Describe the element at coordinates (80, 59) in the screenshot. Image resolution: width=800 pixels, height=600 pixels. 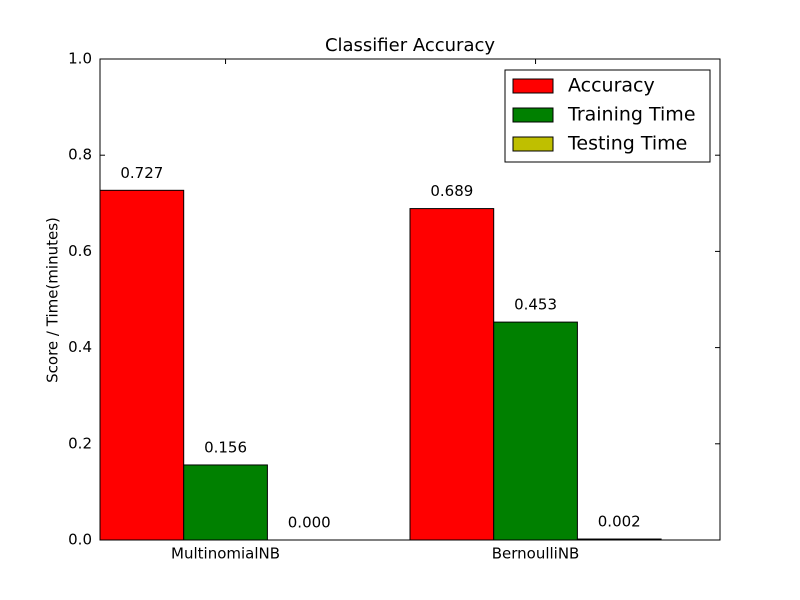
I see `y-tick-label: 1.0` at that location.